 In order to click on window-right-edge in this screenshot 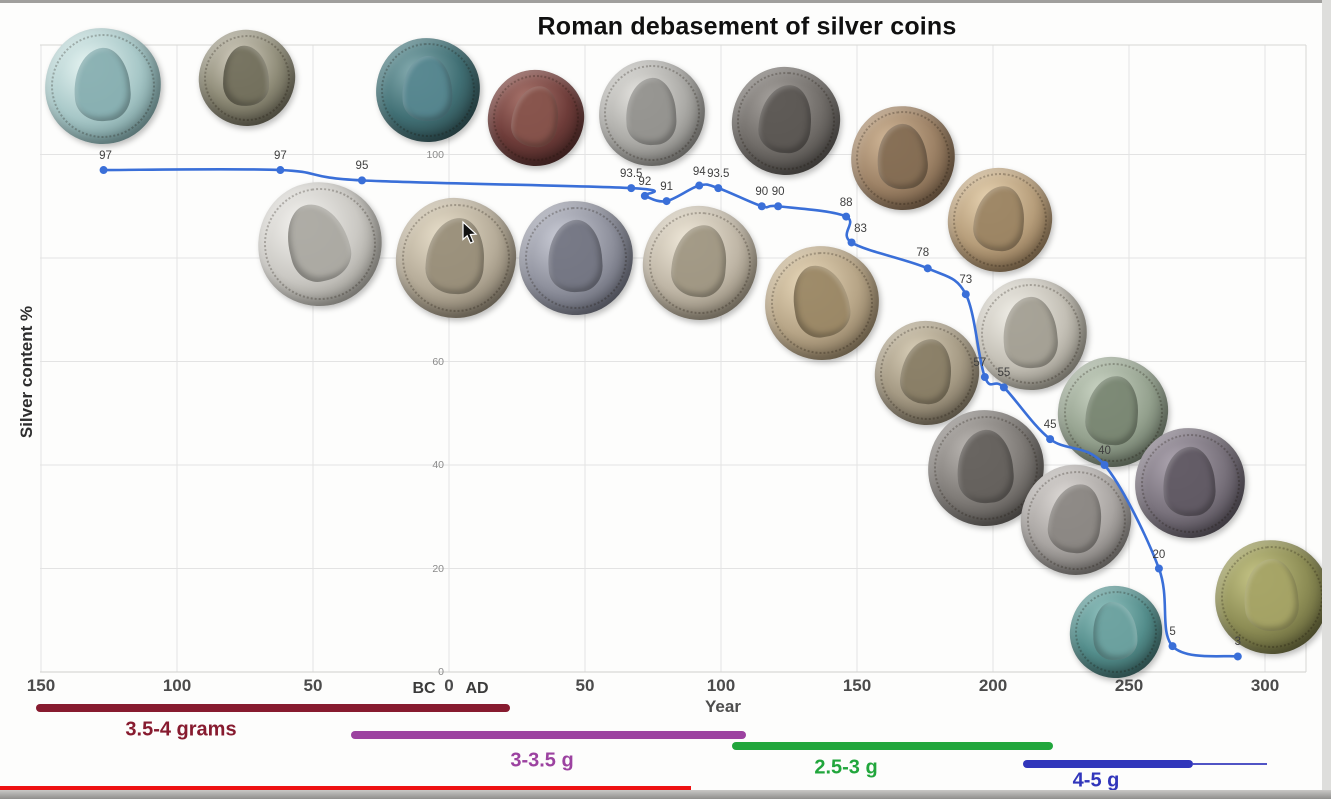, I will do `click(1326, 399)`.